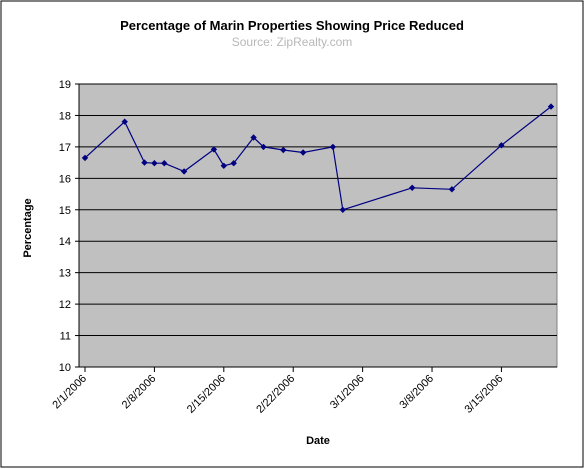 The image size is (585, 469). Describe the element at coordinates (318, 441) in the screenshot. I see `x-axis-title: Date` at that location.